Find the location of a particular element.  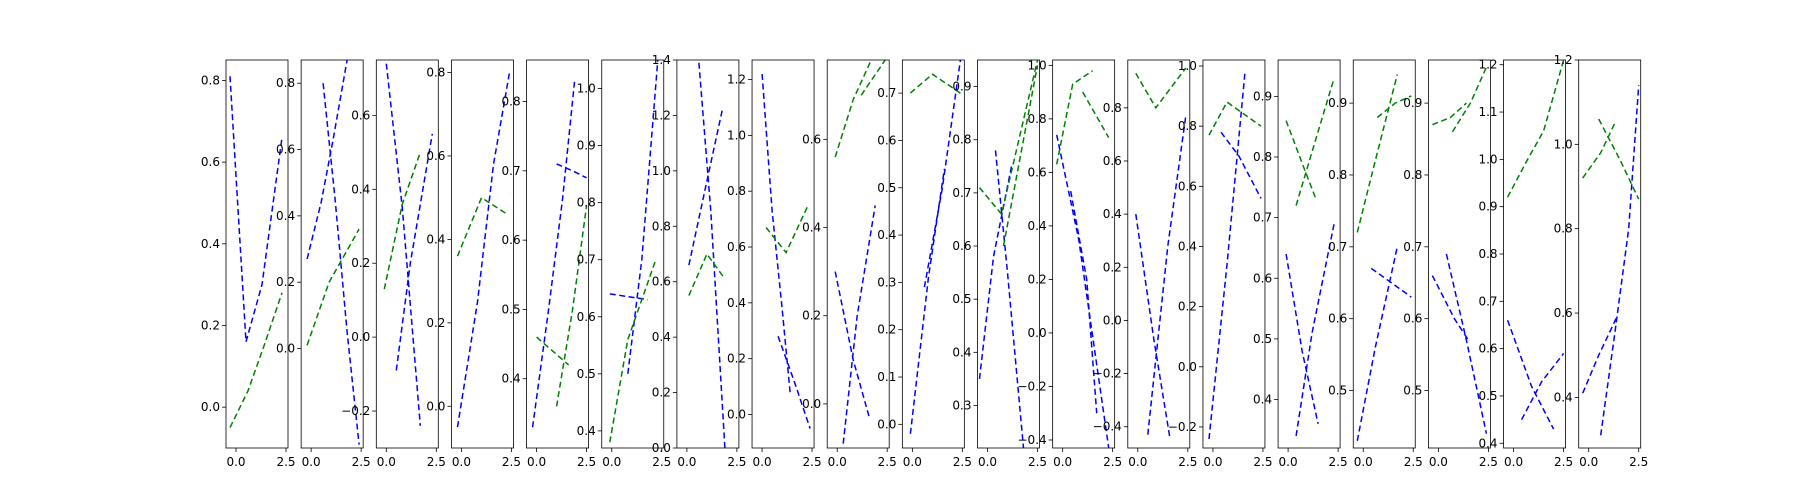

panel-12: −0.4 −0.2 0.0 0.2 0.4 0.6 0.8 1.0 0.0 2.5 is located at coordinates (1070, 263).